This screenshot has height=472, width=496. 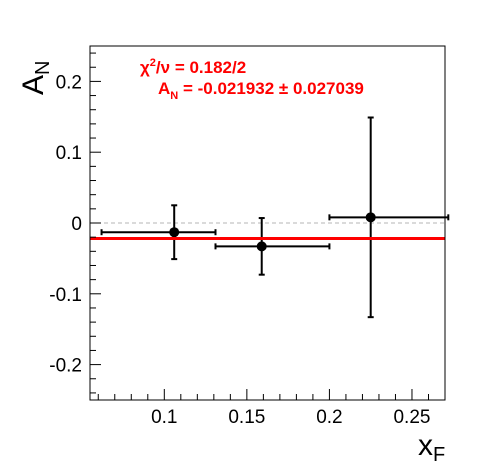 I want to click on fit-result-annotation: AN = -0.021932 ± 0.027039, so click(x=261, y=90).